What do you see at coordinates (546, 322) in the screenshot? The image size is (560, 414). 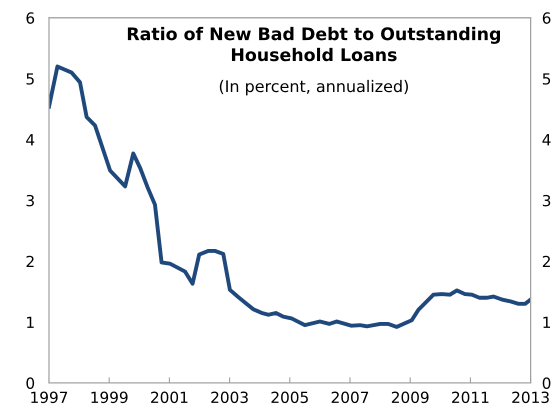 I see `y2-tick-label: 1` at bounding box center [546, 322].